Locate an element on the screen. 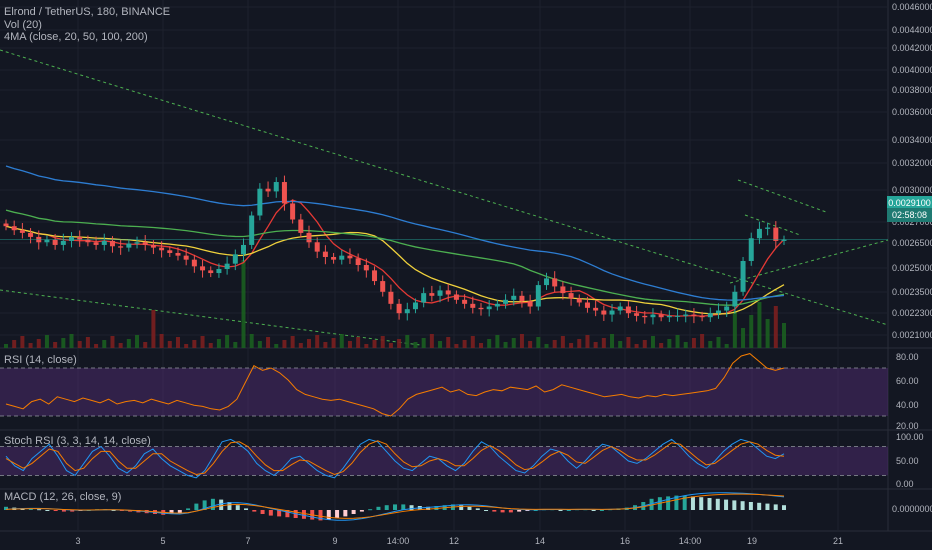  macd-pane is located at coordinates (395, 506).